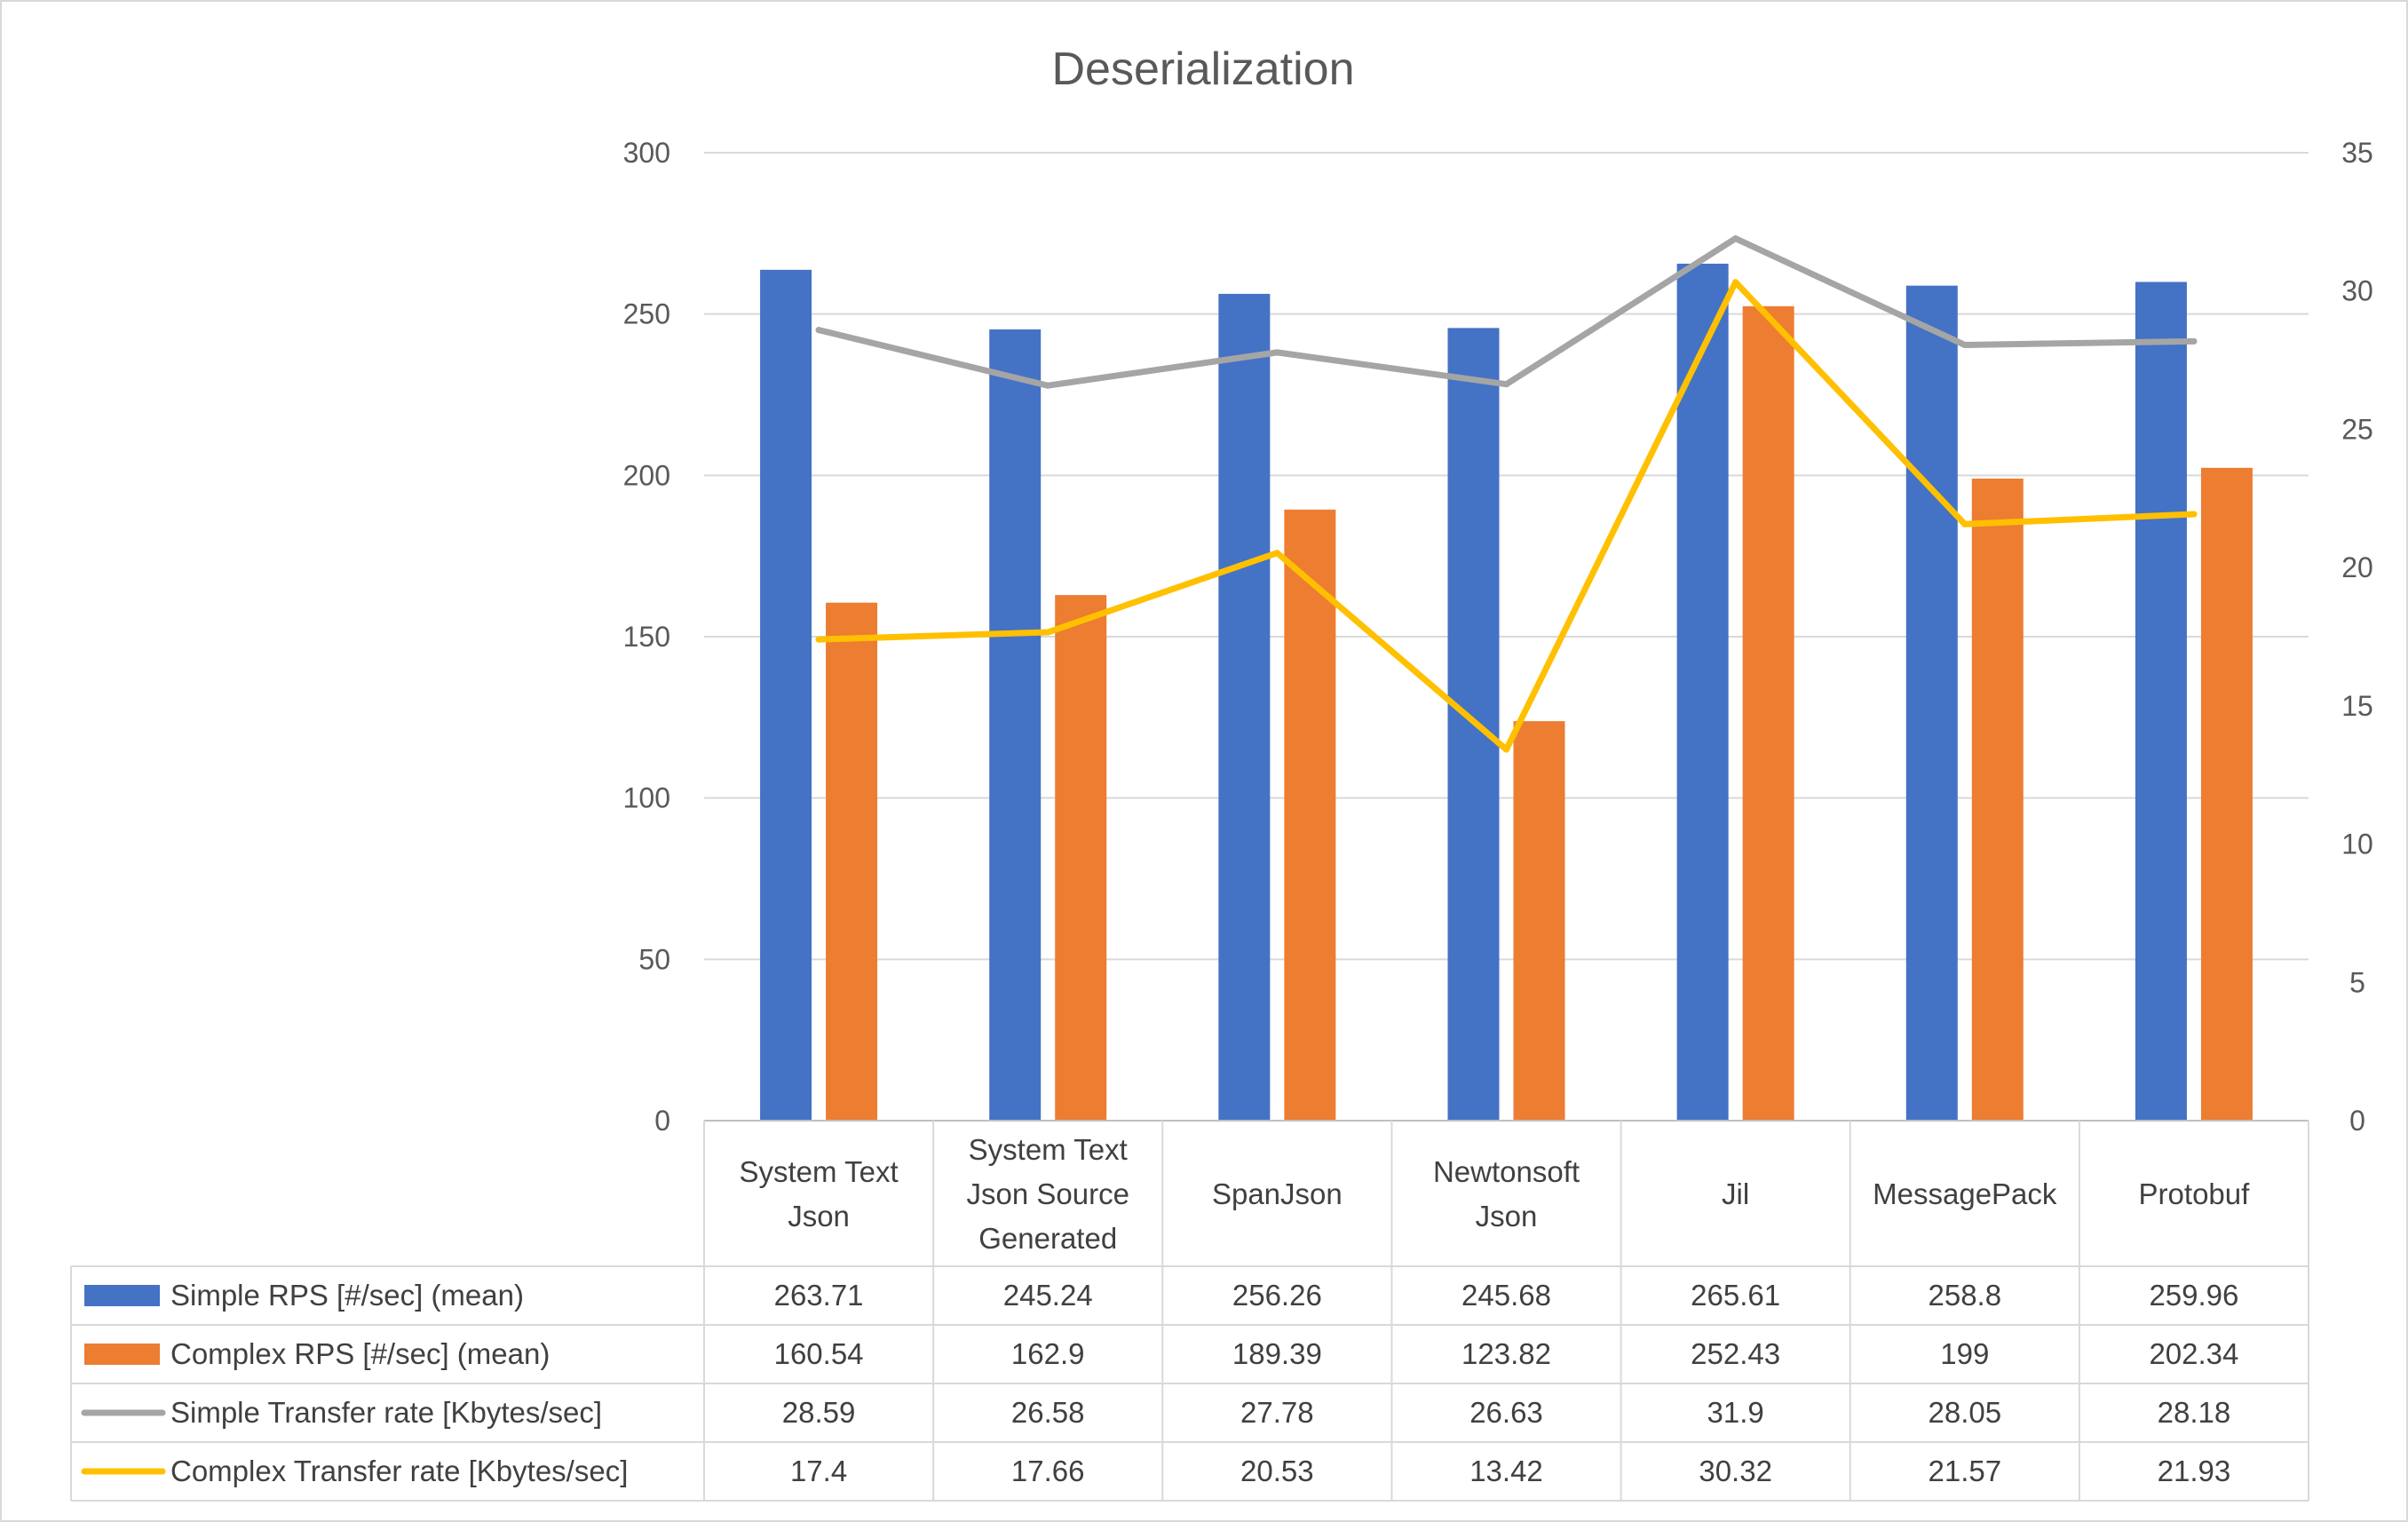  Describe the element at coordinates (1277, 1412) in the screenshot. I see `table-cell: 27.78` at that location.